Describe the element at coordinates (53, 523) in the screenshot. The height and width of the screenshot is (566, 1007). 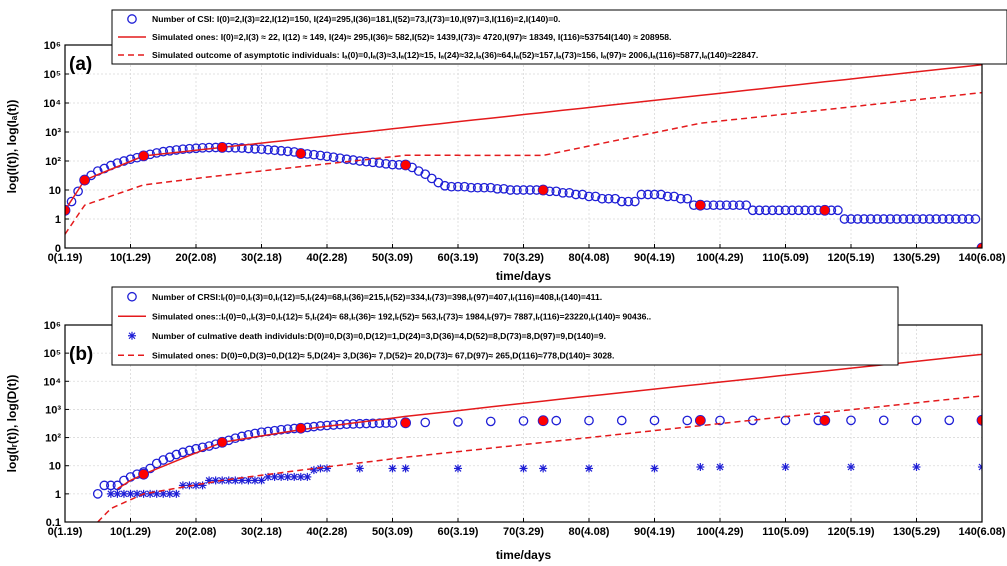
I see `panel-b-ytick-label: 0.1` at that location.